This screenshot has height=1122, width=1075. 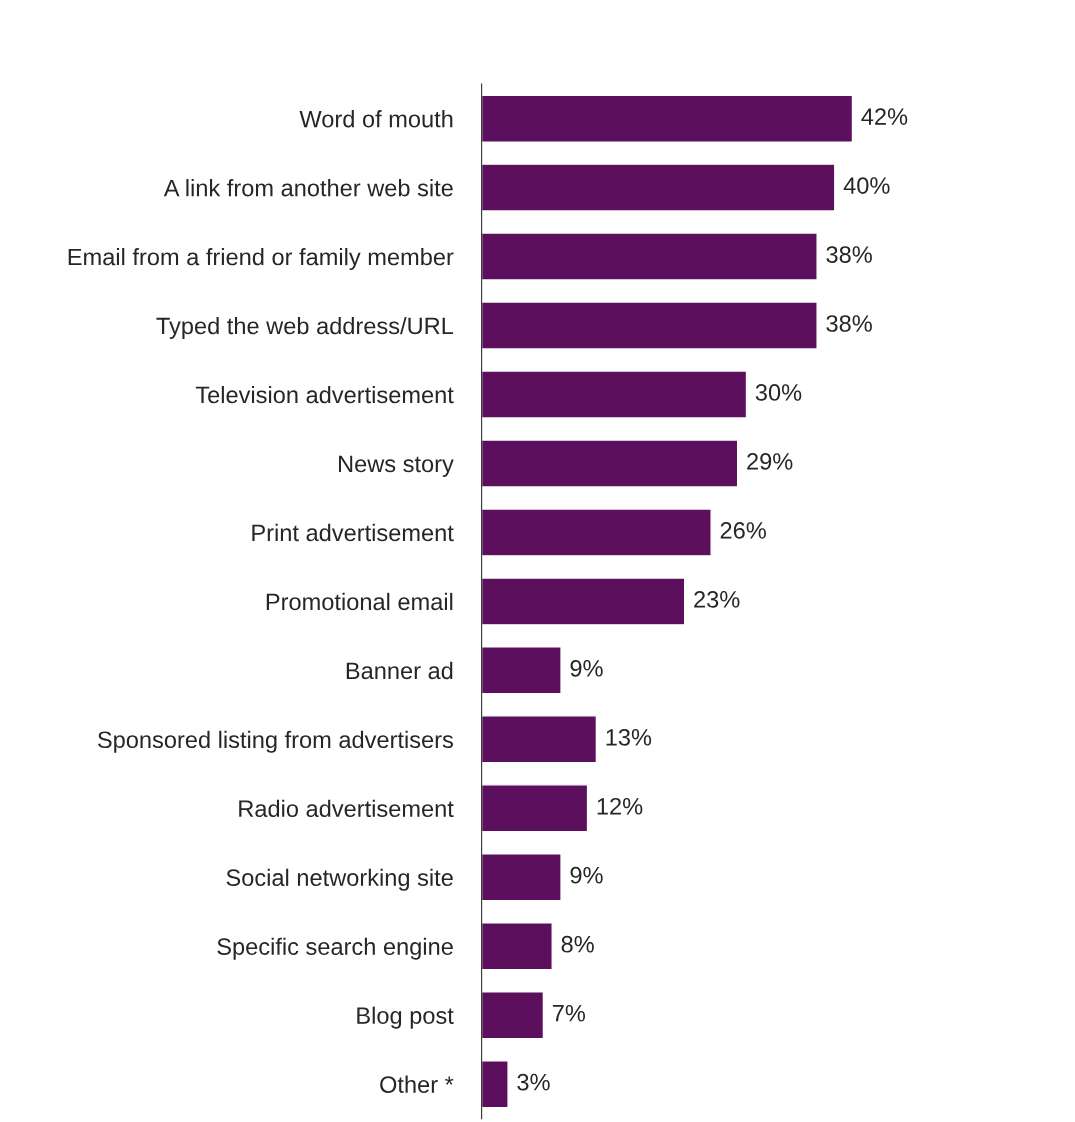 What do you see at coordinates (346, 808) in the screenshot?
I see `y-tick-label: Radio advertisement` at bounding box center [346, 808].